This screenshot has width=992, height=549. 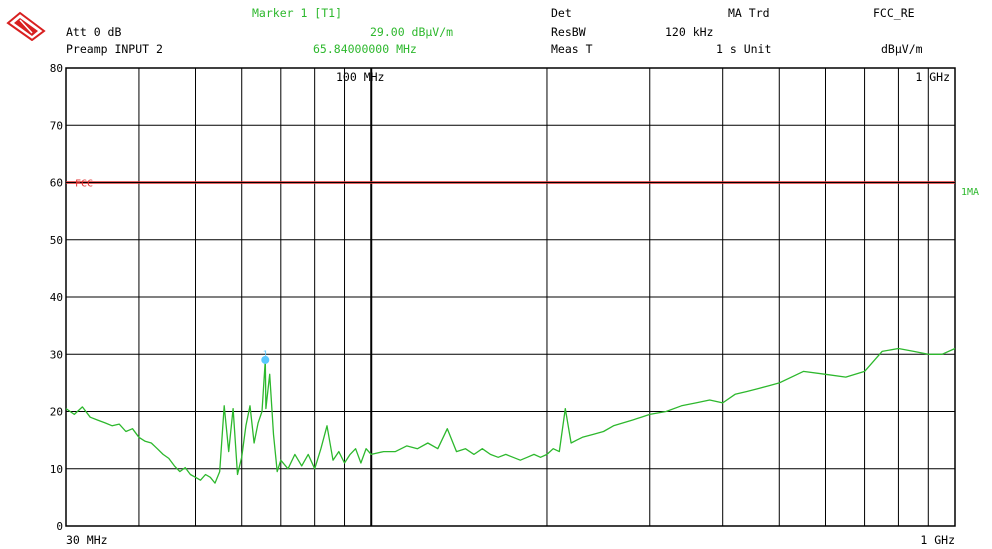 I want to click on detector-value: MA Trd, so click(x=749, y=13).